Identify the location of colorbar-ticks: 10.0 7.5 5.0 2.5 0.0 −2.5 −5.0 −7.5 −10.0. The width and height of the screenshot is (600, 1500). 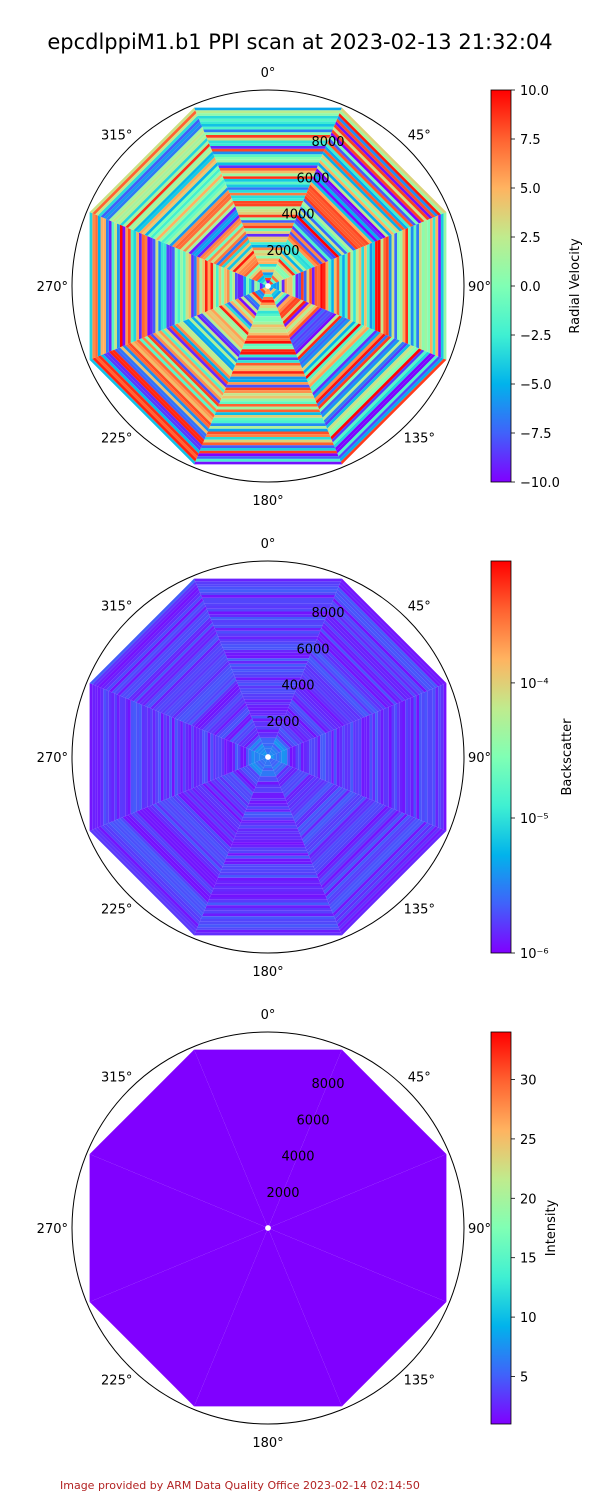
(535, 287).